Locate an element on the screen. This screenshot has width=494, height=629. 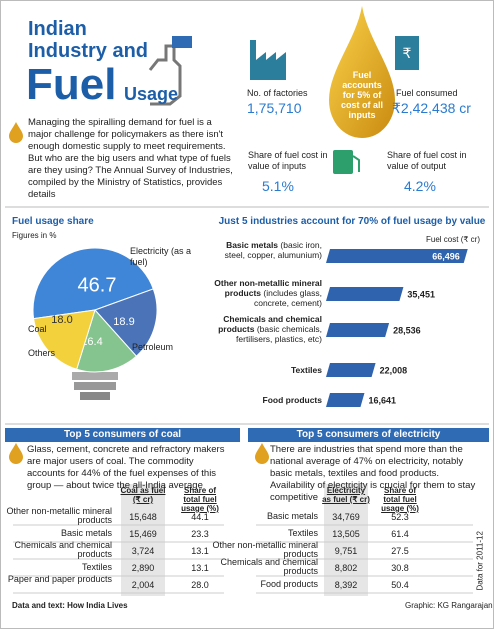
table-note: Data for 2011-12 is located at coordinates (480, 561).